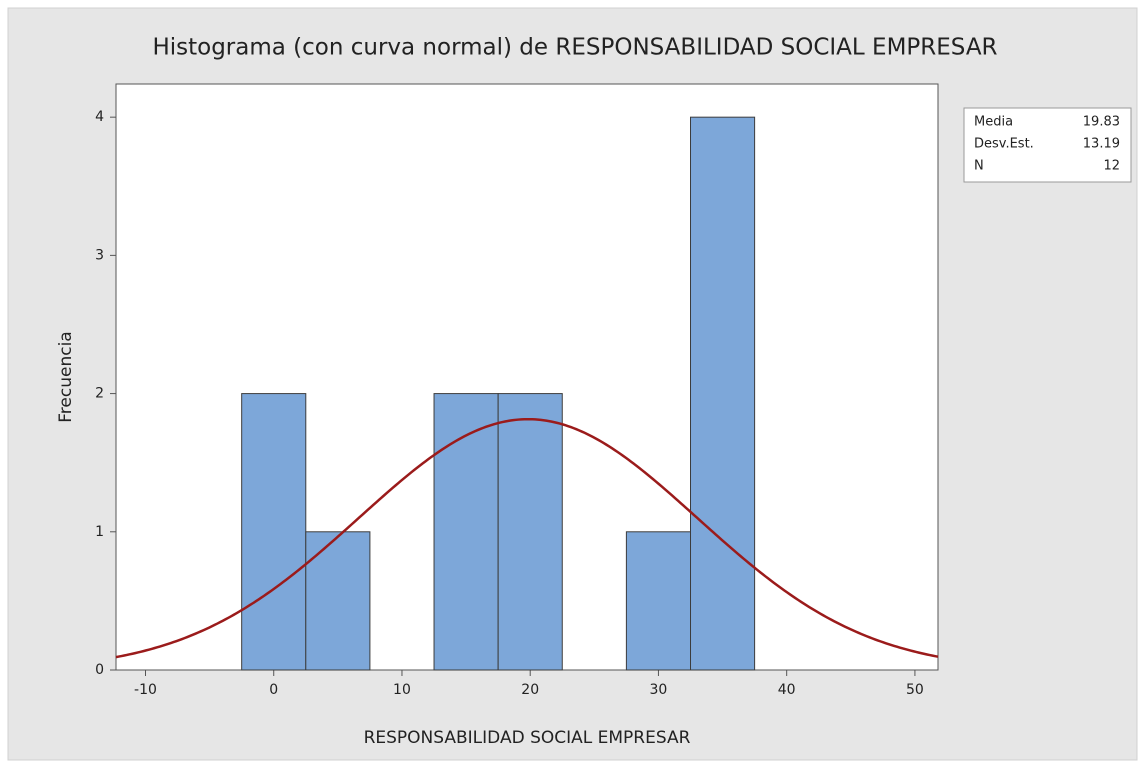  What do you see at coordinates (99, 255) in the screenshot?
I see `y-tick-label: 3` at bounding box center [99, 255].